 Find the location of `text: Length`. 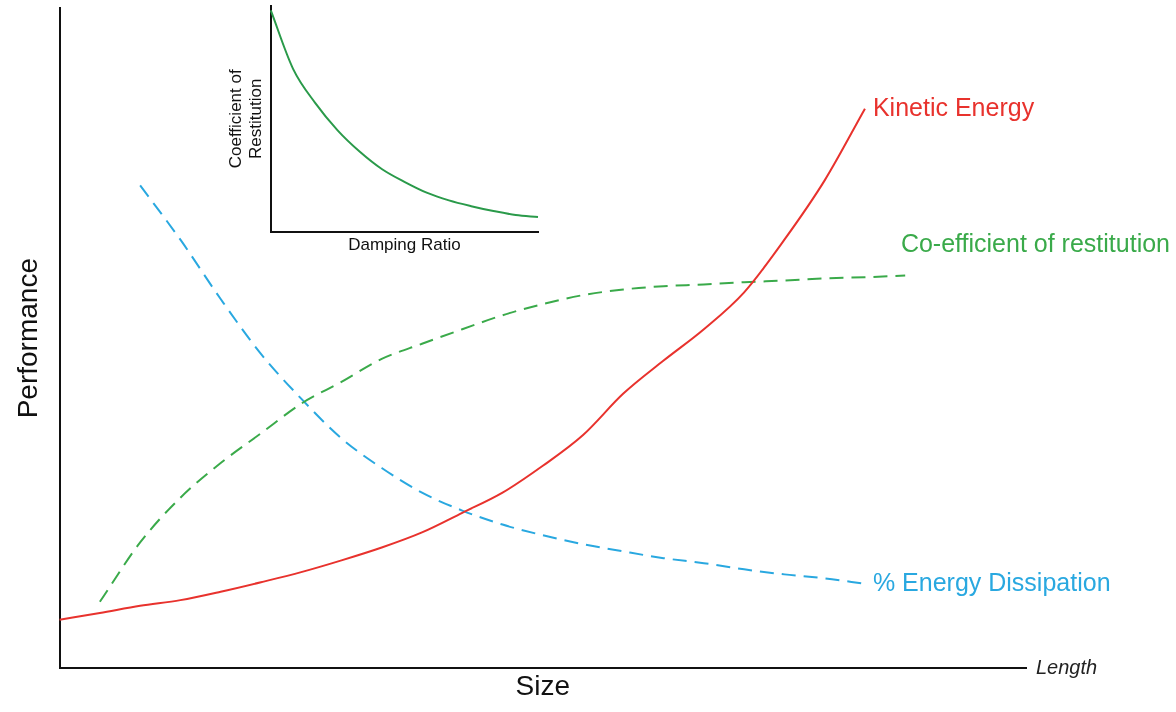

text: Length is located at coordinates (1067, 666).